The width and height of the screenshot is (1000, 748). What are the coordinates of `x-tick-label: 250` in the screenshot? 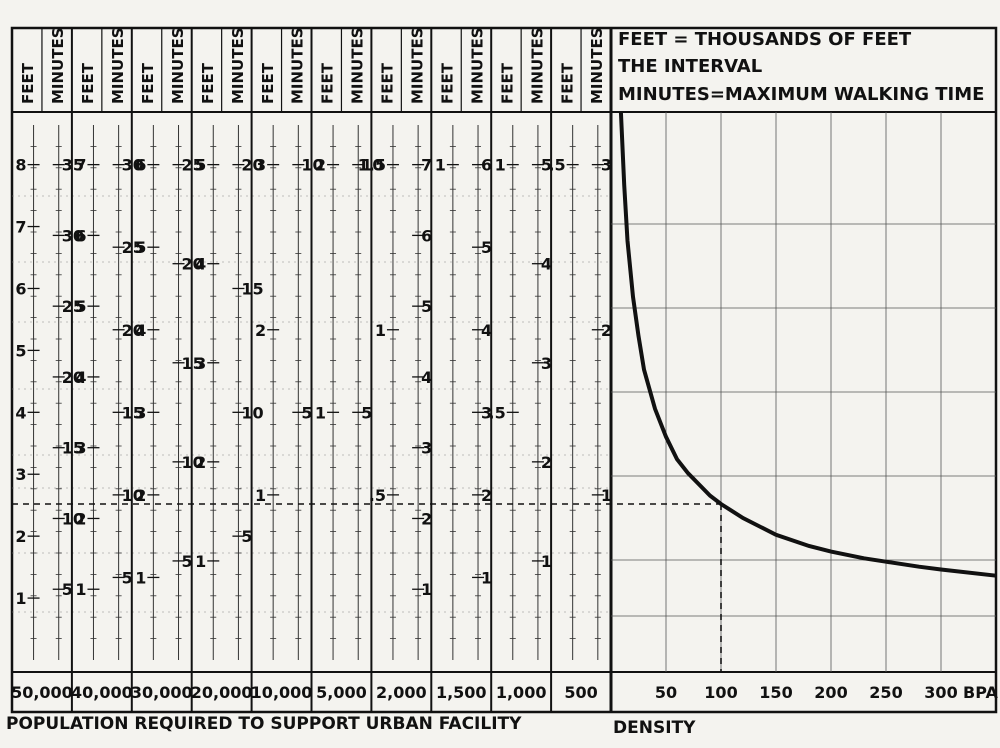 It's located at (885, 692).